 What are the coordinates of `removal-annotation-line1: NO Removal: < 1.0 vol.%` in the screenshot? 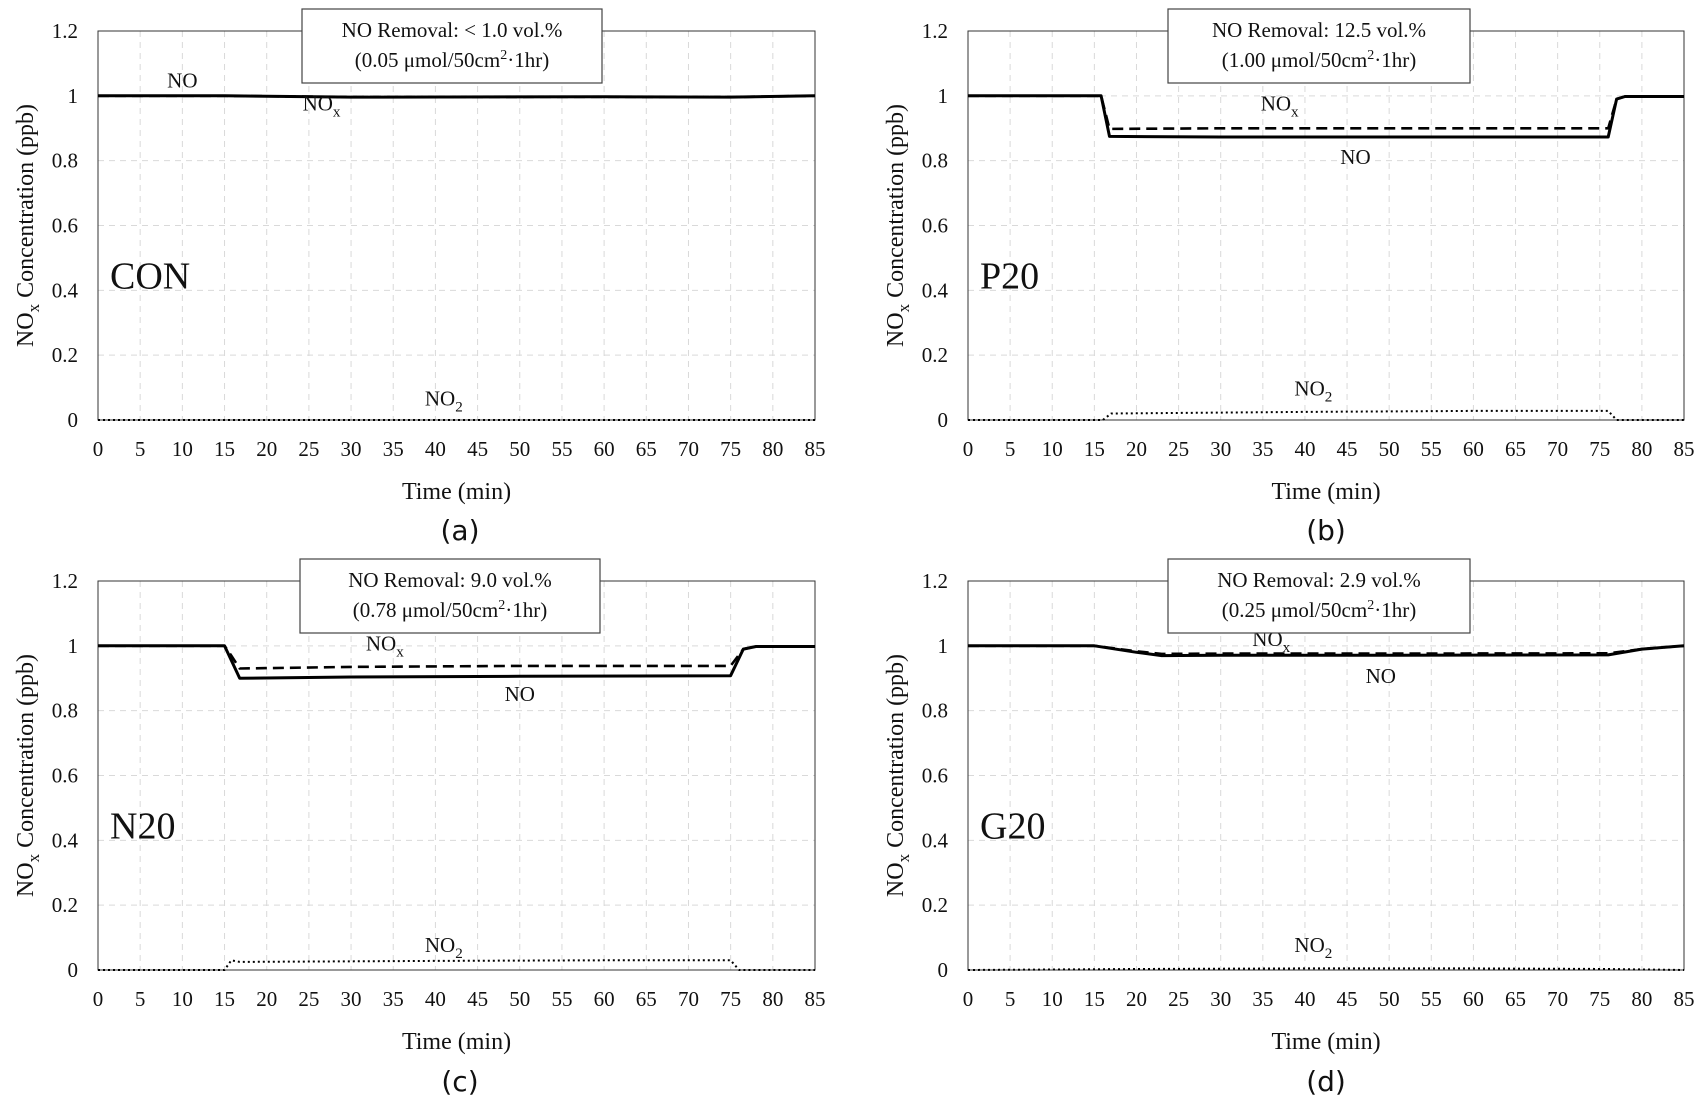 It's located at (452, 30).